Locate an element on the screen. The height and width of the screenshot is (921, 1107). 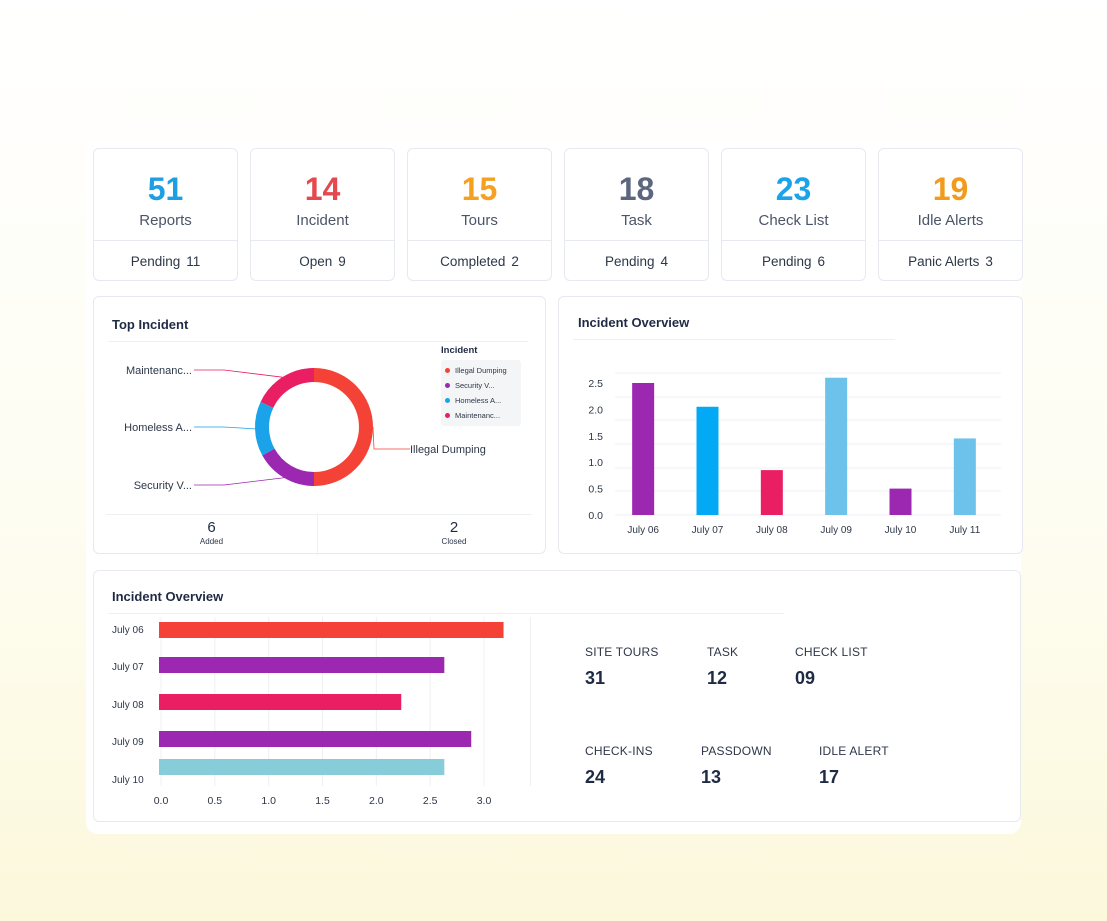
metric-label: PASSDOWN is located at coordinates (736, 751).